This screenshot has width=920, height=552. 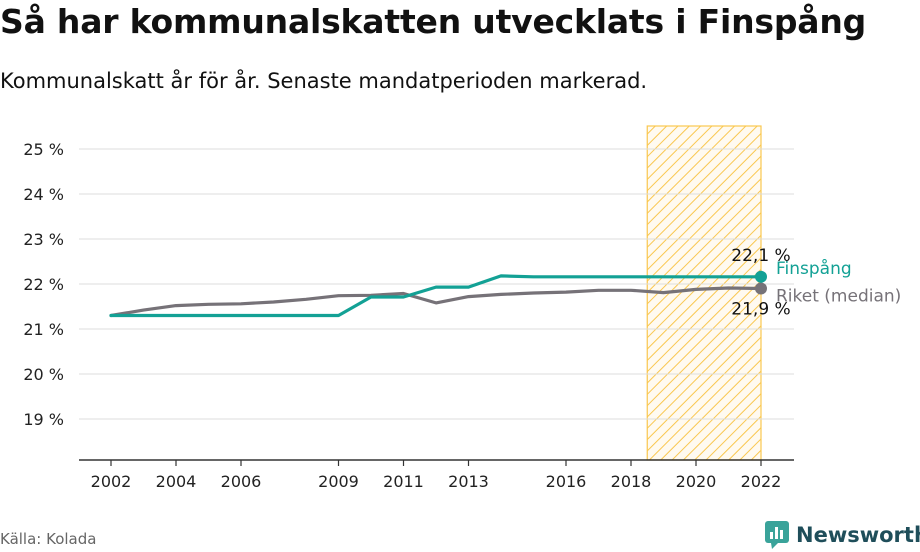 I want to click on series-name-riket: Riket (median), so click(x=838, y=297).